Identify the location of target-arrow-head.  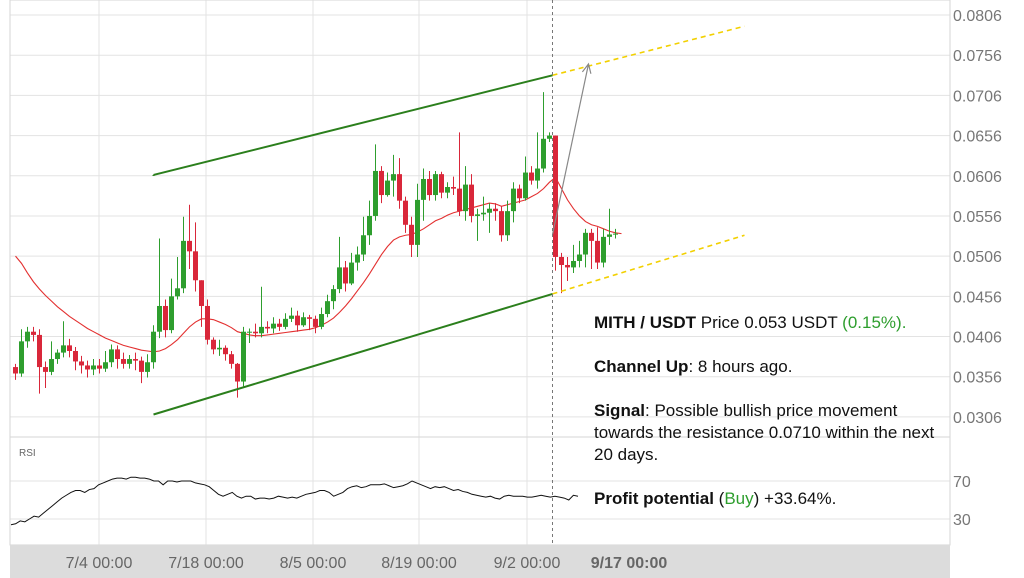
(586, 68).